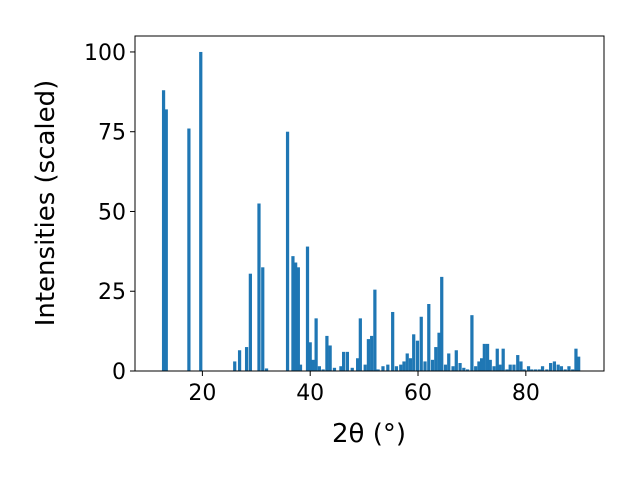  Describe the element at coordinates (105, 53) in the screenshot. I see `y-tick-label: 100` at that location.